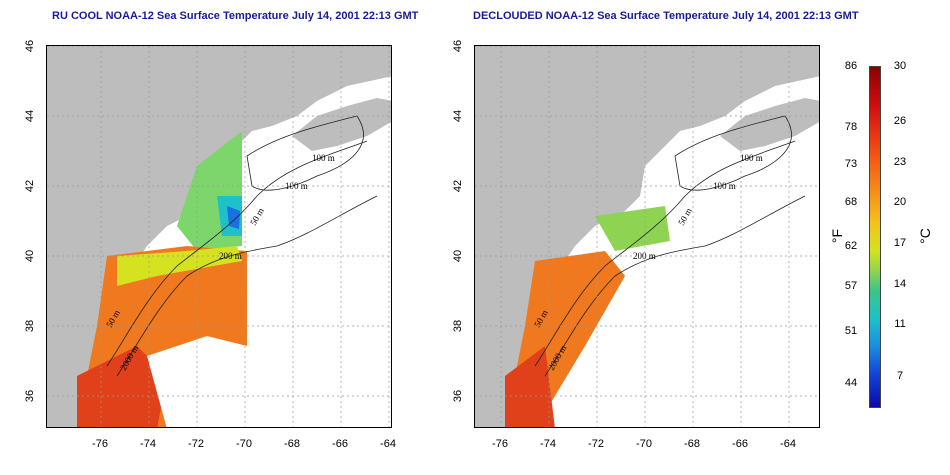 Image resolution: width=950 pixels, height=475 pixels. Describe the element at coordinates (632, 228) in the screenshot. I see `cool-water` at that location.